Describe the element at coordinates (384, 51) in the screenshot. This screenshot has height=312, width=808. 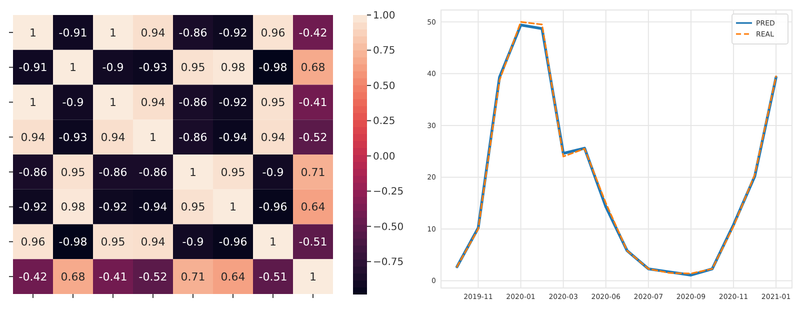
I see `color-bar-label: 0.75` at that location.